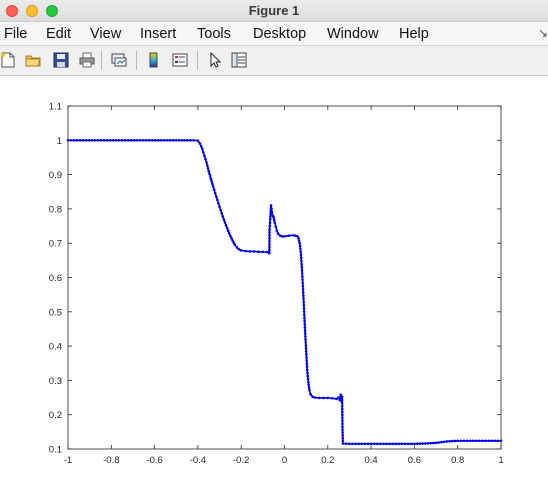 The image size is (548, 489). I want to click on menu-help: Help, so click(414, 34).